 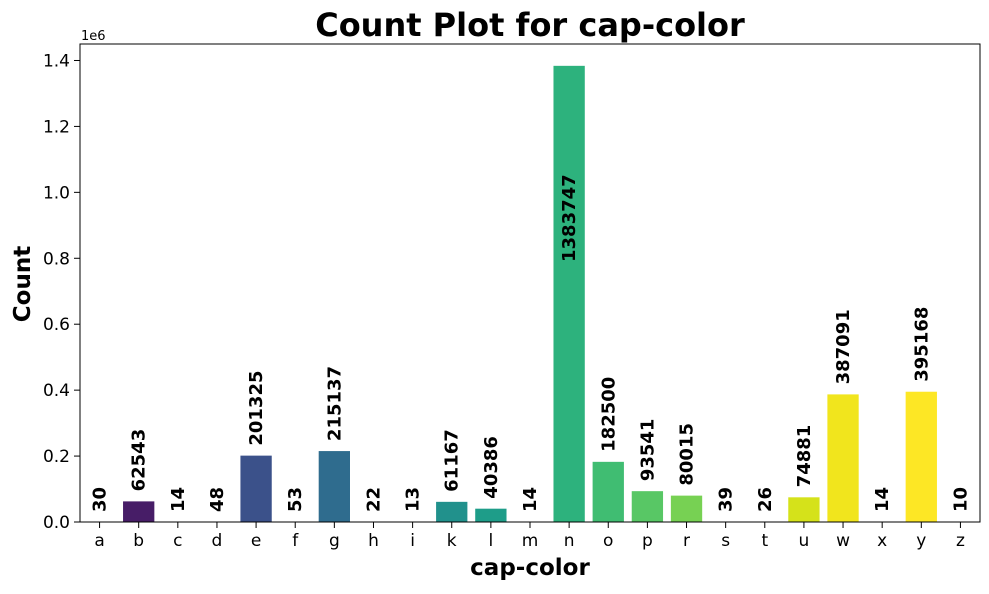 I want to click on value-label-d: 48, so click(x=217, y=499).